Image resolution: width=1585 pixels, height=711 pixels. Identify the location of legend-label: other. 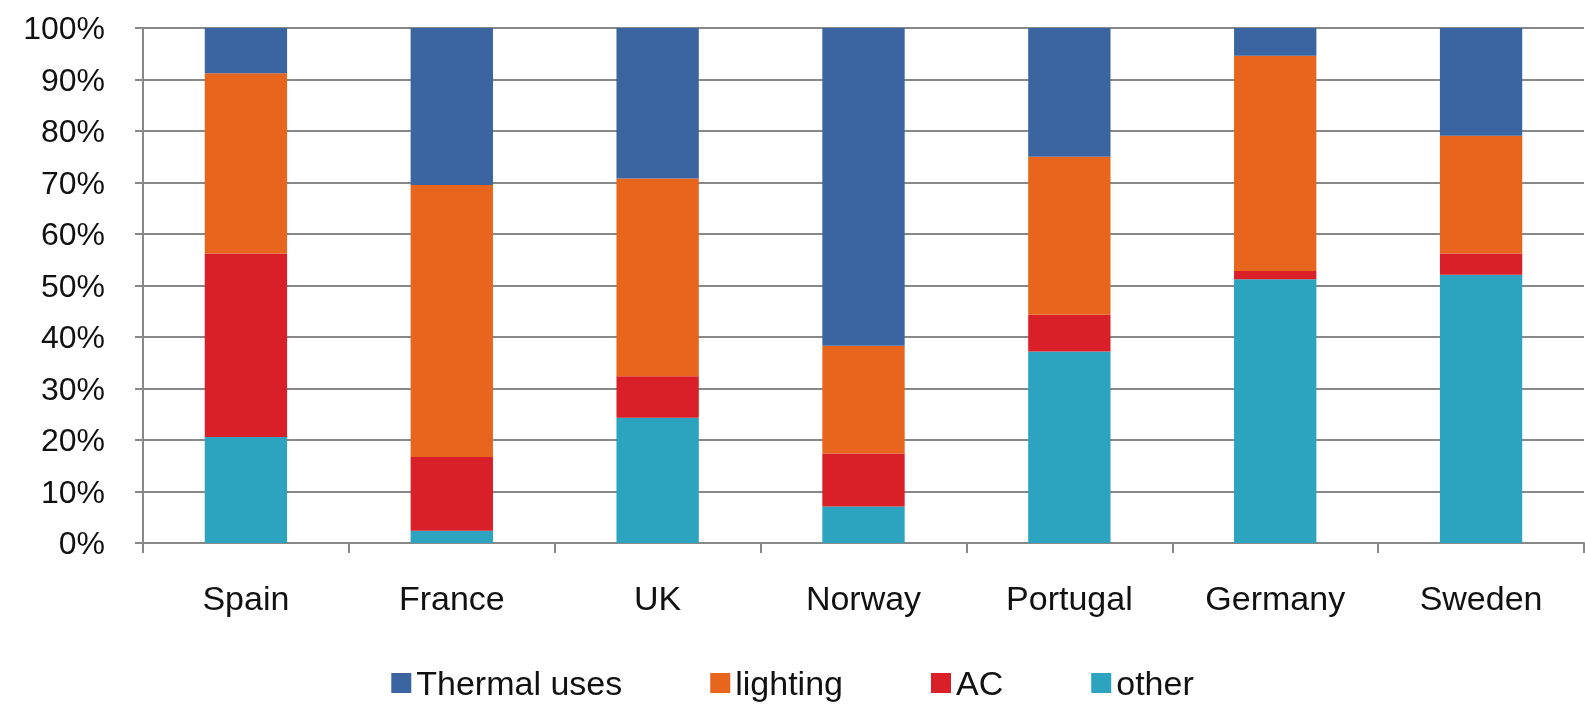
(1155, 683).